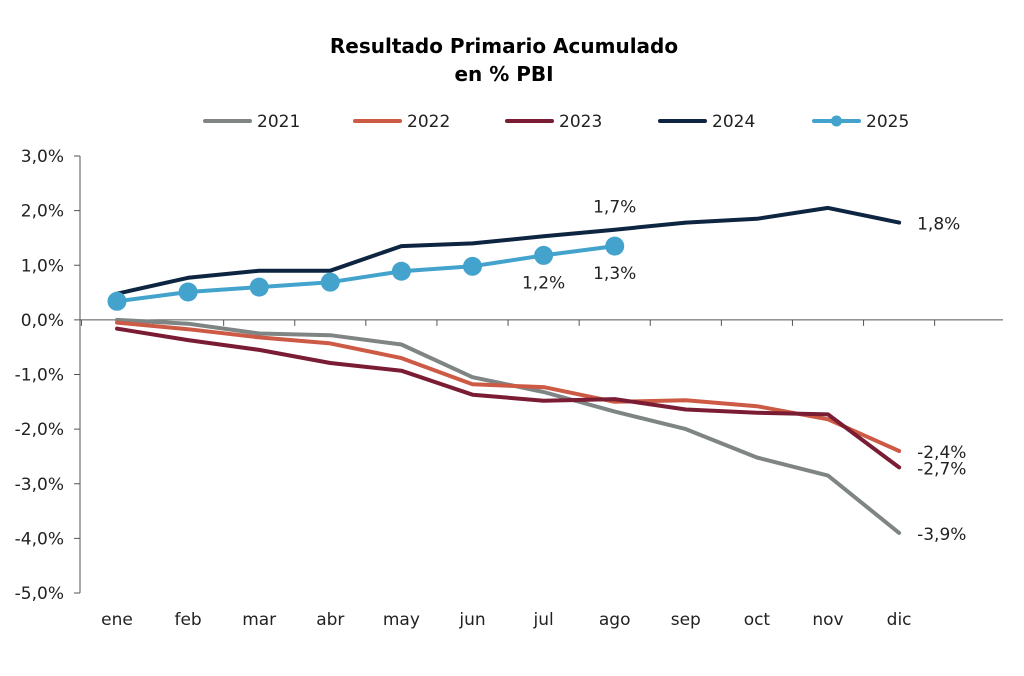 The image size is (1024, 676). I want to click on y-tick-label: 1,0%, so click(42, 266).